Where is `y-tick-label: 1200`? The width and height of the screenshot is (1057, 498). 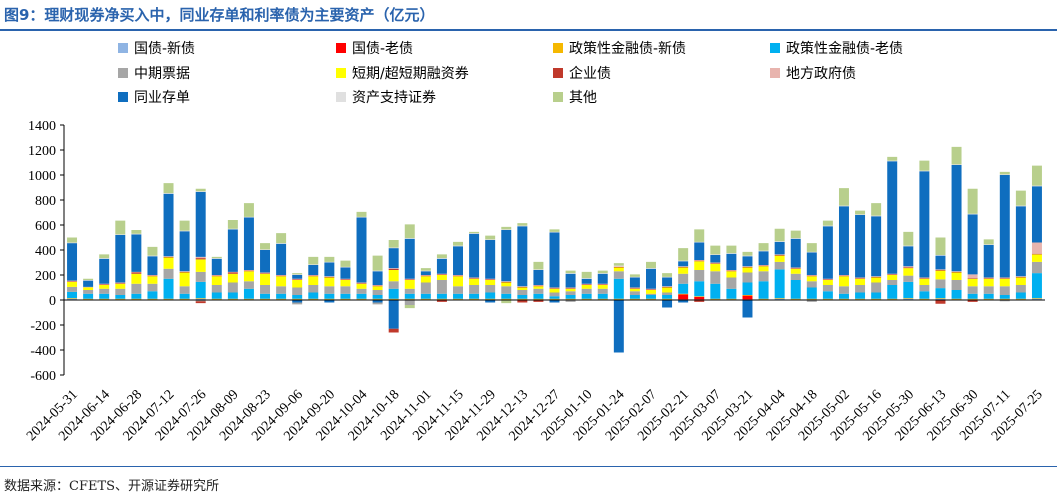
y-tick-label: 1200 is located at coordinates (42, 151).